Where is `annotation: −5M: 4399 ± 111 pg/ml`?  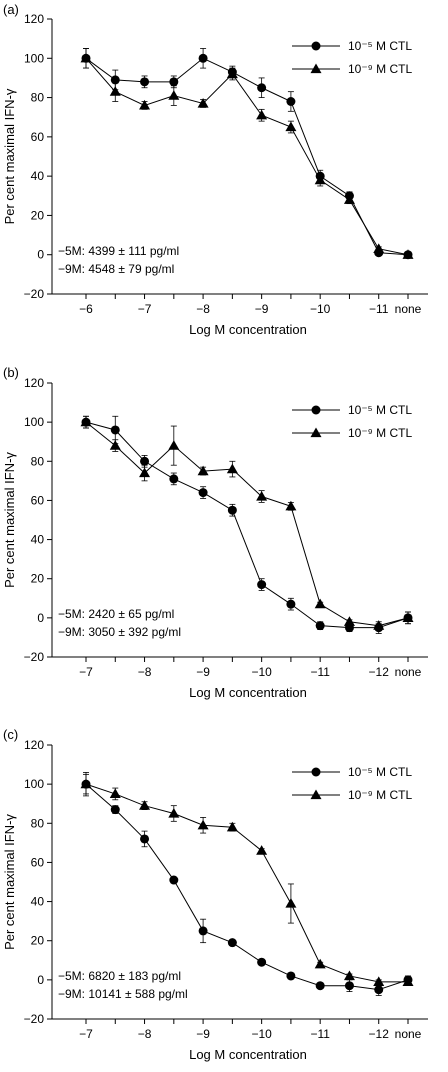
annotation: −5M: 4399 ± 111 pg/ml is located at coordinates (118, 251).